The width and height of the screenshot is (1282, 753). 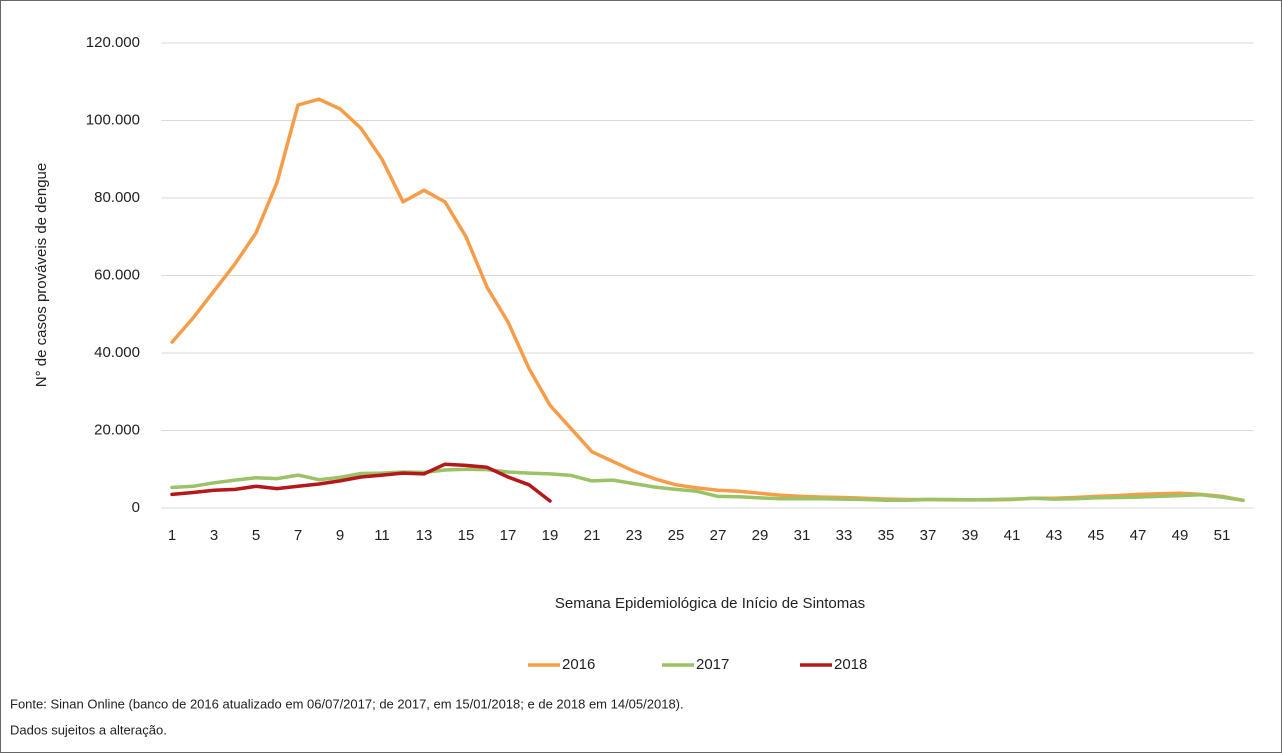 I want to click on x-tick-label: 7, so click(x=298, y=535).